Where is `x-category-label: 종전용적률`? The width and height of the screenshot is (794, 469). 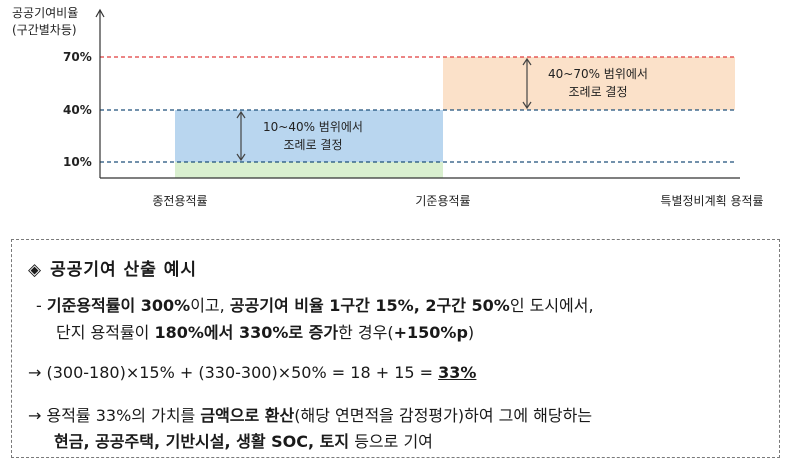
x-category-label: 종전용적률 is located at coordinates (179, 201).